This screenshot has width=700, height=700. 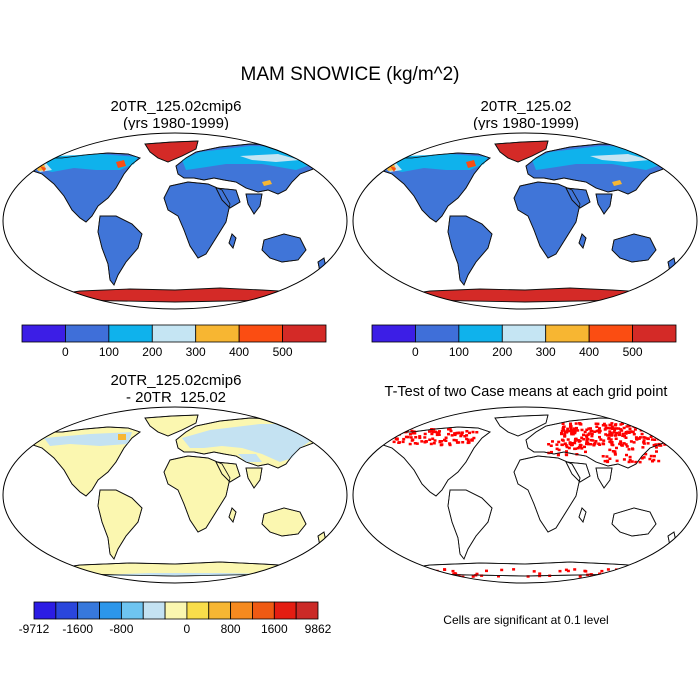 What do you see at coordinates (176, 115) in the screenshot?
I see `panel-title-top-left: 20TR_125.02cmip6 (yrs 1980-1999)` at bounding box center [176, 115].